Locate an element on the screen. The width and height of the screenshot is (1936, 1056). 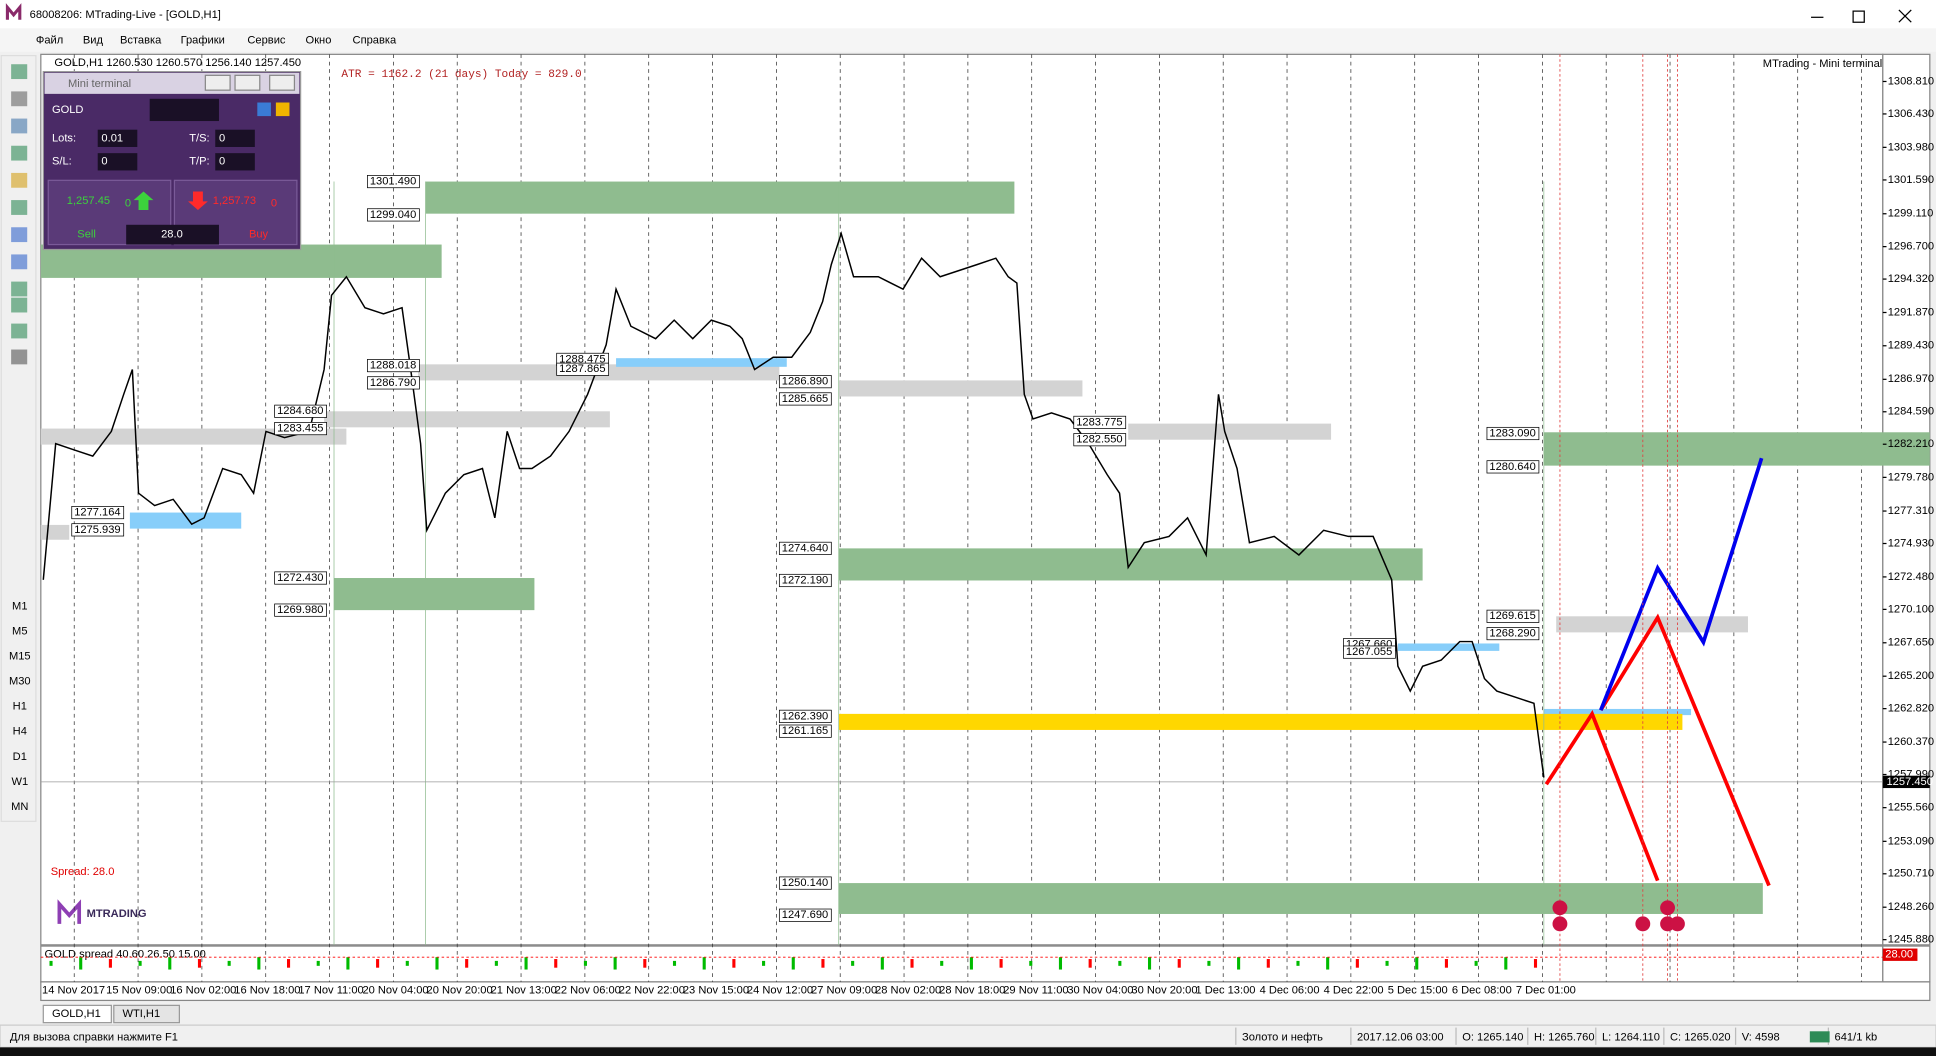
zone is located at coordinates (434, 594).